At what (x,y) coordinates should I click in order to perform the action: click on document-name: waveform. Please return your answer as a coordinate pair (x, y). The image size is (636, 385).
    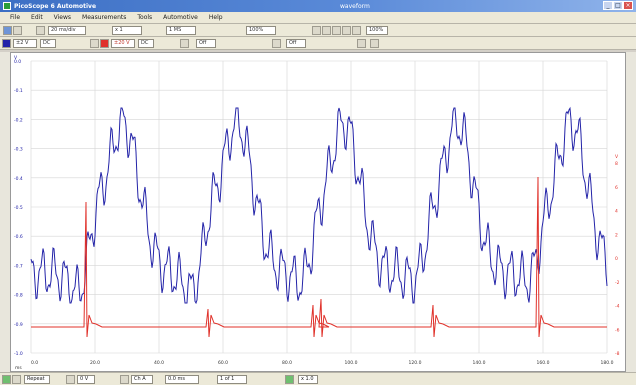
    Looking at the image, I should click on (355, 6).